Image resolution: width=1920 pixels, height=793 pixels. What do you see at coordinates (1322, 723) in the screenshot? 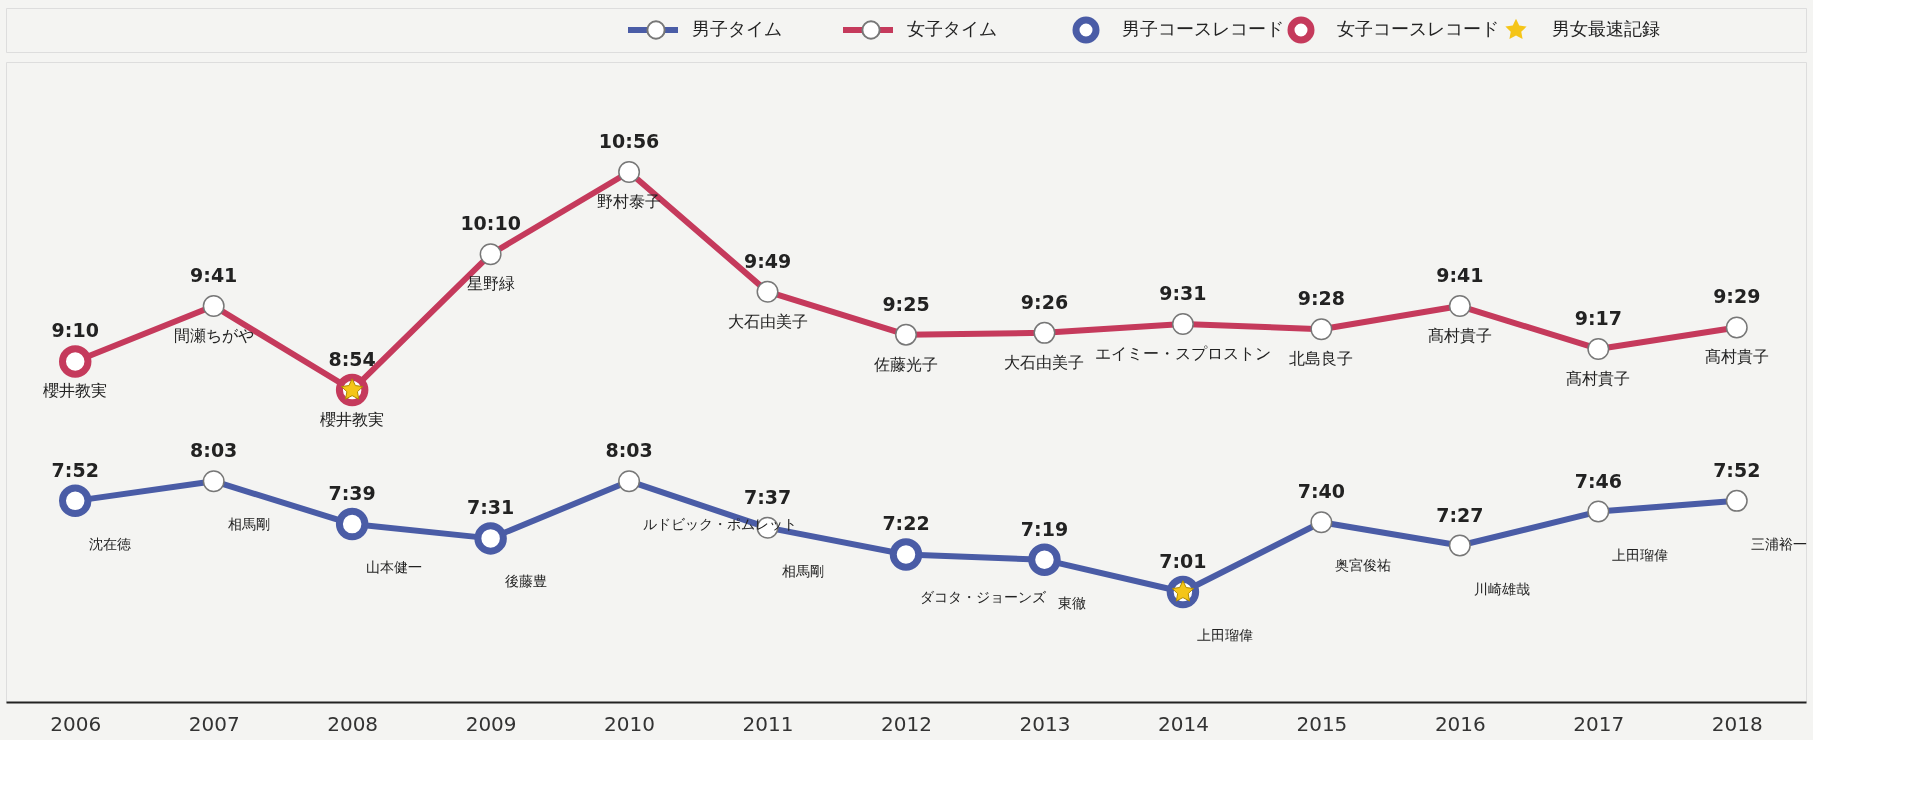
I see `x-tick-label: 2015` at bounding box center [1322, 723].